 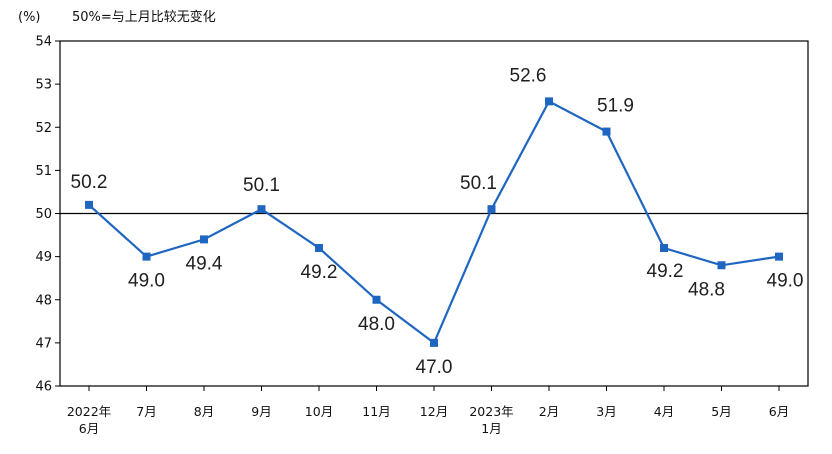 I want to click on unit-label: (%), so click(x=29, y=17).